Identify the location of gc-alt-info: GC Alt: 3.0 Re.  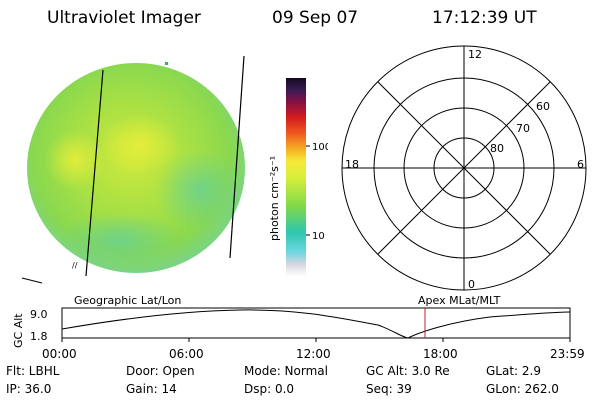
(408, 371).